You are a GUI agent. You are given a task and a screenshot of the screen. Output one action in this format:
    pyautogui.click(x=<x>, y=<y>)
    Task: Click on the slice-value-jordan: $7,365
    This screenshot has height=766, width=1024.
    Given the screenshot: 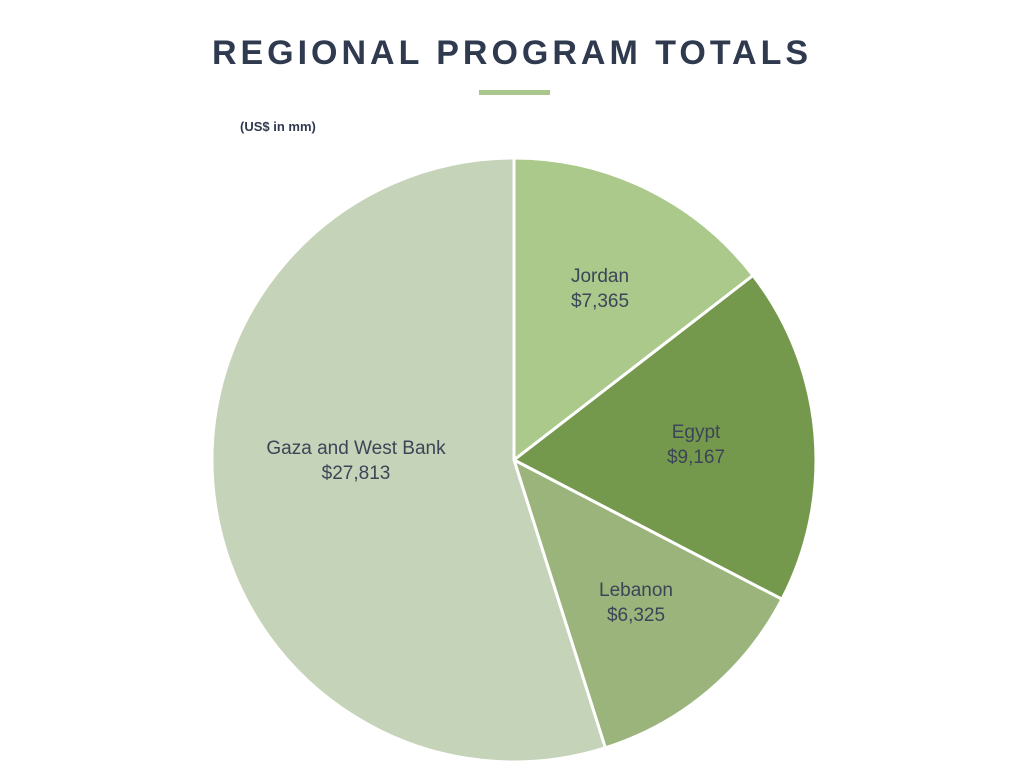 What is the action you would take?
    pyautogui.click(x=600, y=301)
    